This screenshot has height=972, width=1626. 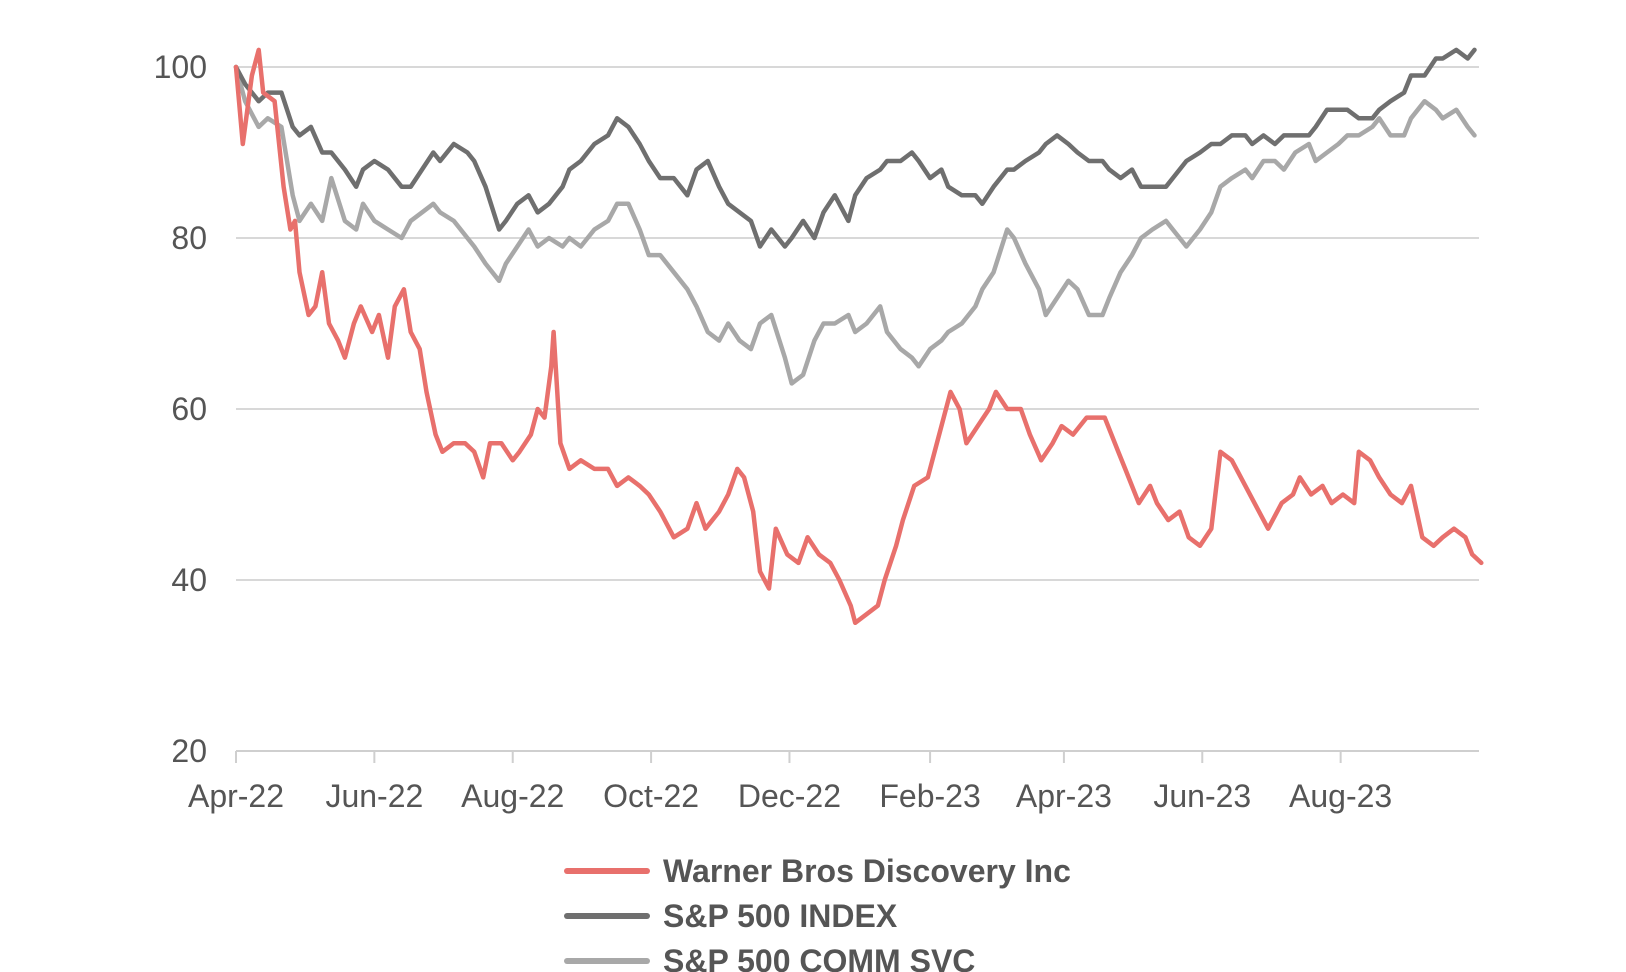 What do you see at coordinates (651, 796) in the screenshot?
I see `x-tick-label: Oct-22` at bounding box center [651, 796].